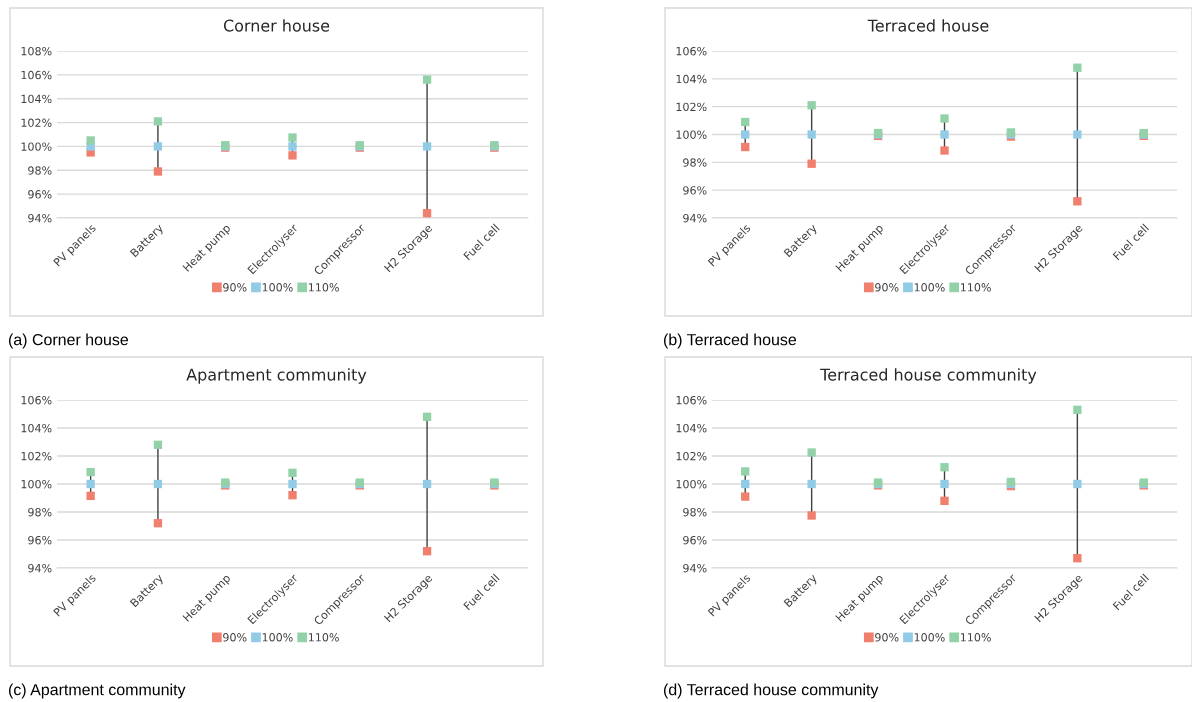 This screenshot has width=1192, height=702. What do you see at coordinates (928, 25) in the screenshot?
I see `chart-title: Terraced house` at bounding box center [928, 25].